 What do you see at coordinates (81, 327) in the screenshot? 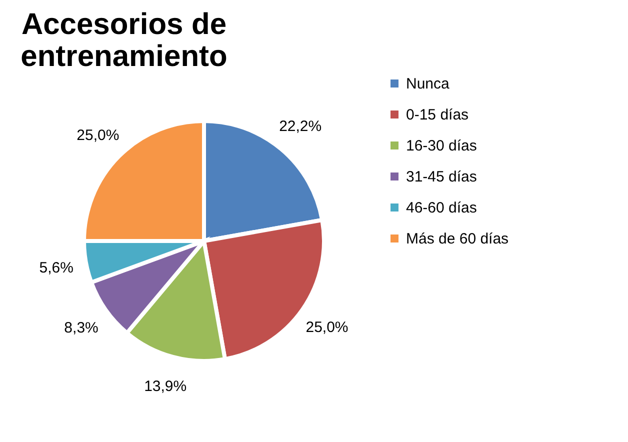
I see `data-label: 8,3%` at bounding box center [81, 327].